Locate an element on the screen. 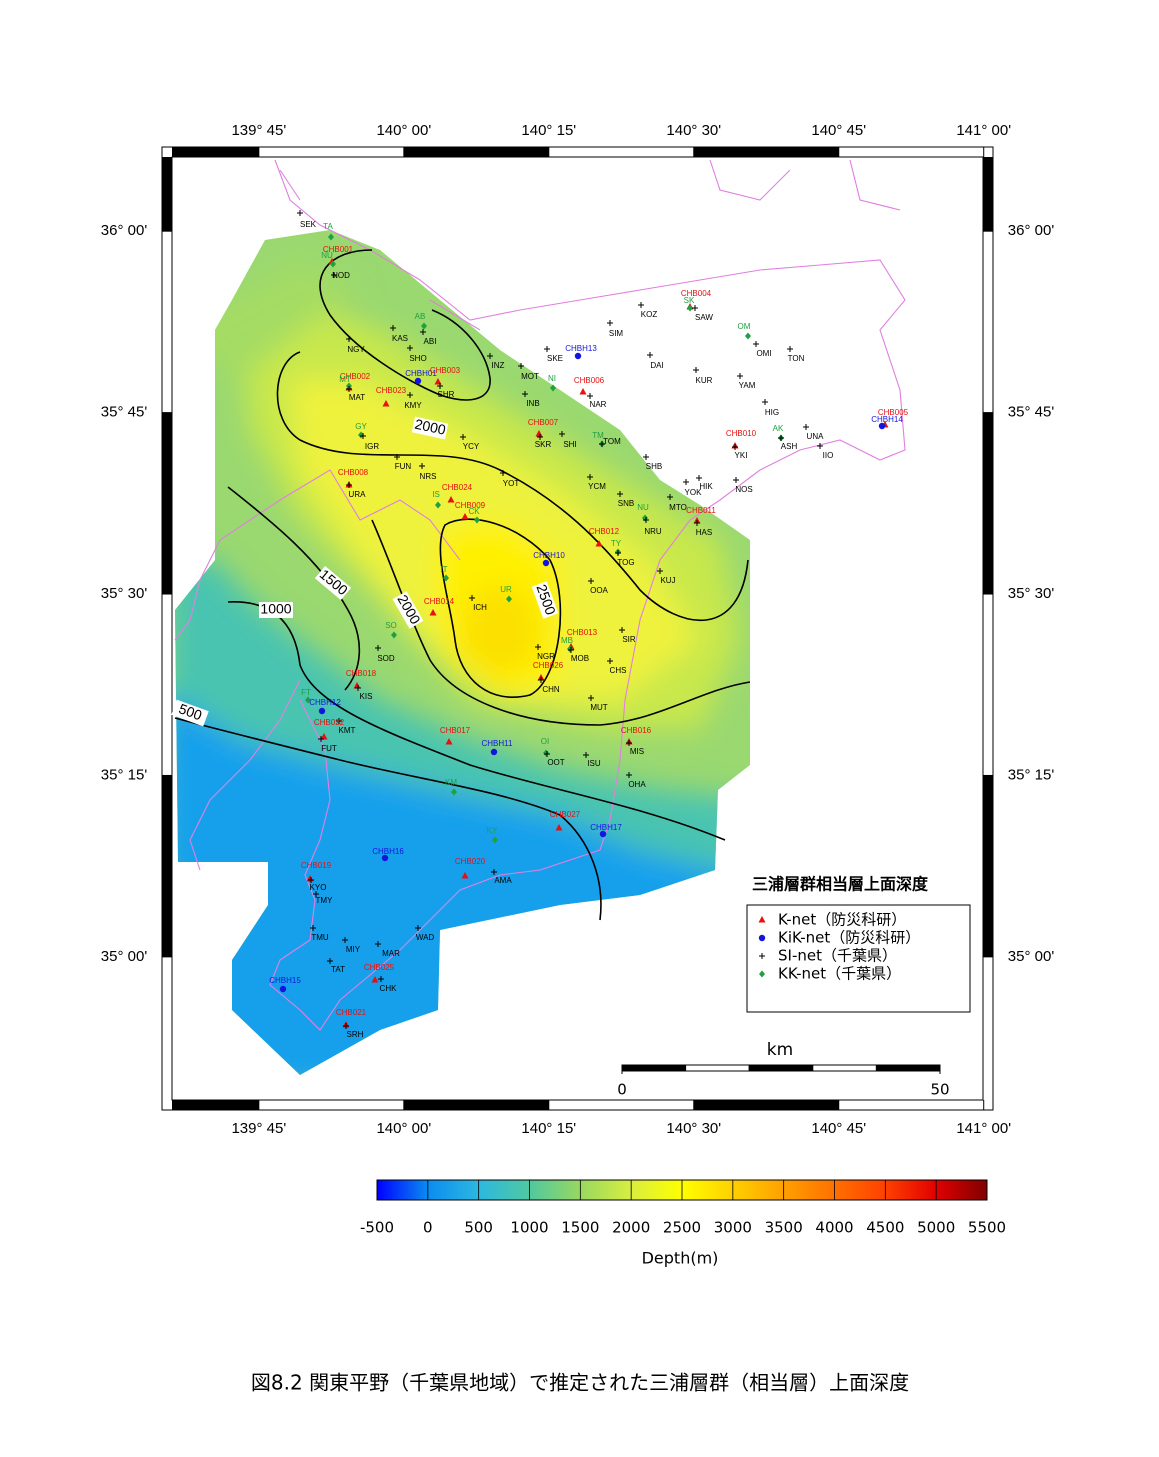 This screenshot has height=1457, width=1159. station-label: SHO is located at coordinates (417, 358).